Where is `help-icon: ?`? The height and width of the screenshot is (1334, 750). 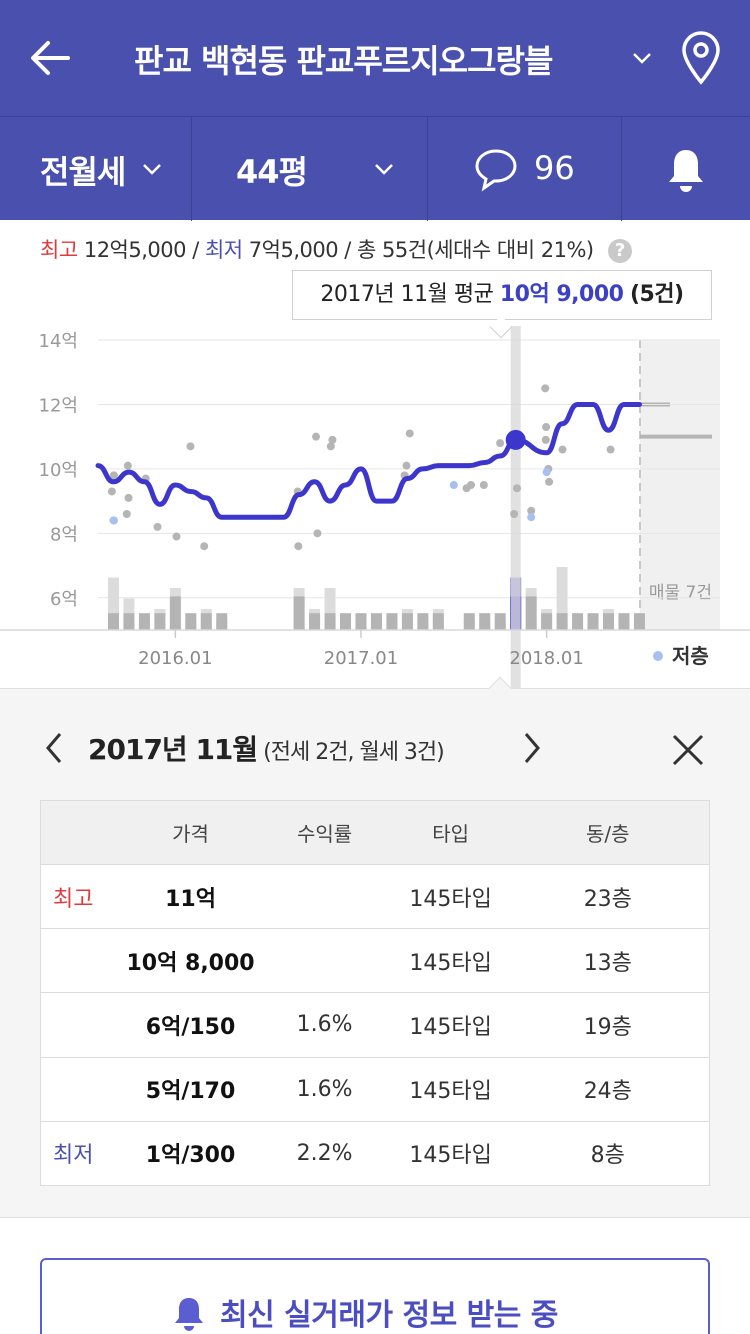
help-icon: ? is located at coordinates (620, 251).